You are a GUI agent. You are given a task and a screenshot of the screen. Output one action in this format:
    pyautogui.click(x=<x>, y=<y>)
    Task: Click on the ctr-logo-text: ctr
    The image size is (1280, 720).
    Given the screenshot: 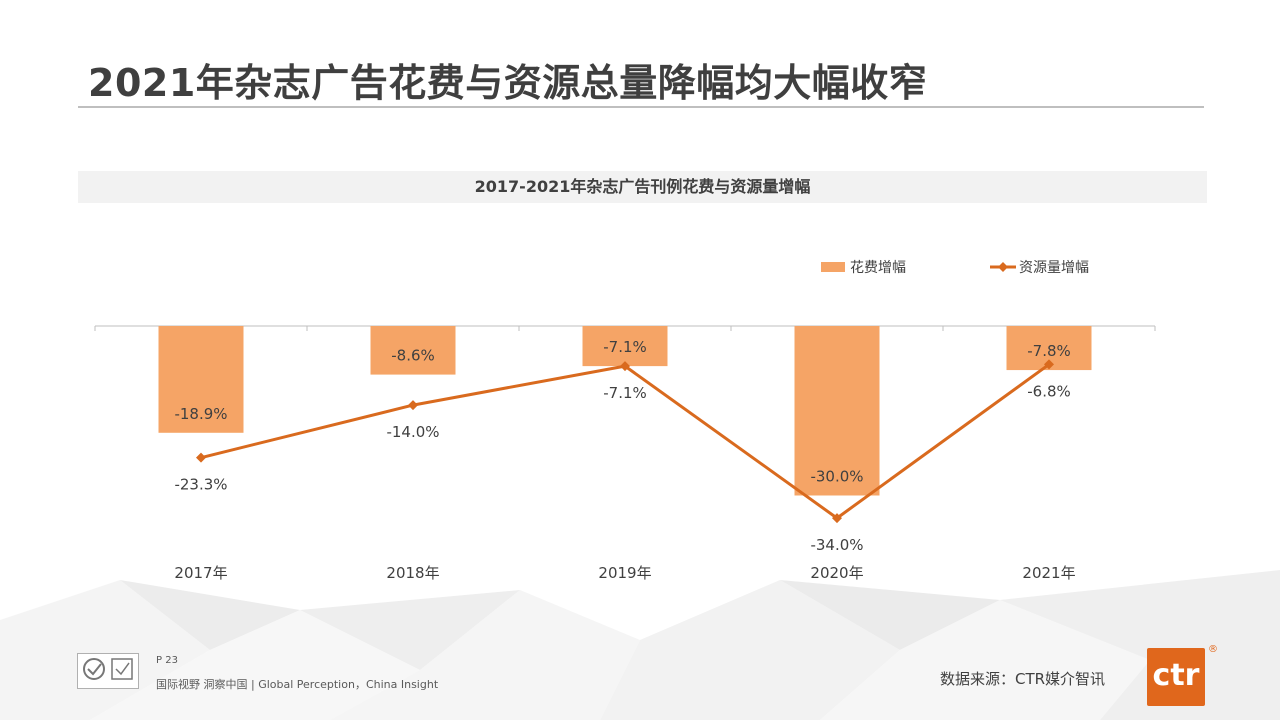 What is the action you would take?
    pyautogui.click(x=1176, y=675)
    